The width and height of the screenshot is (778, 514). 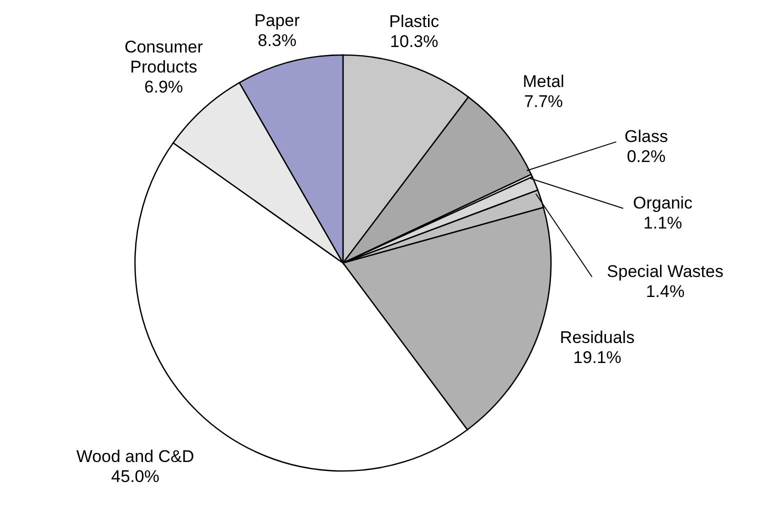 What do you see at coordinates (597, 357) in the screenshot?
I see `data-label: 19.1%` at bounding box center [597, 357].